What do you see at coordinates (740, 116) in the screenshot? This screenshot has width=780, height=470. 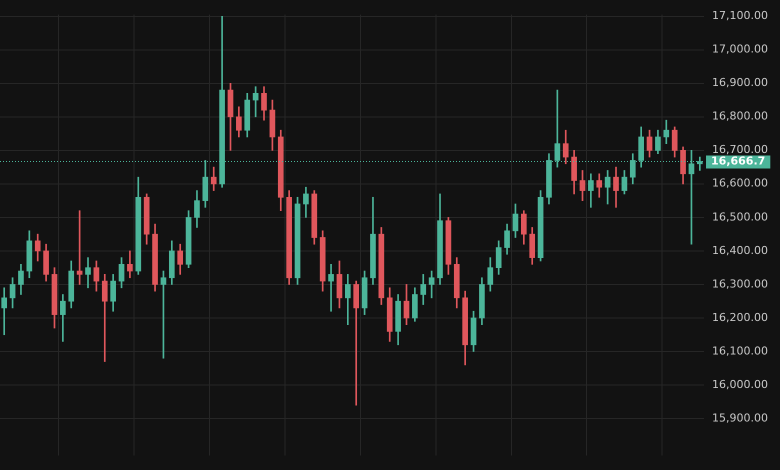 I see `y-tick-label: 16,800.00` at bounding box center [740, 116].